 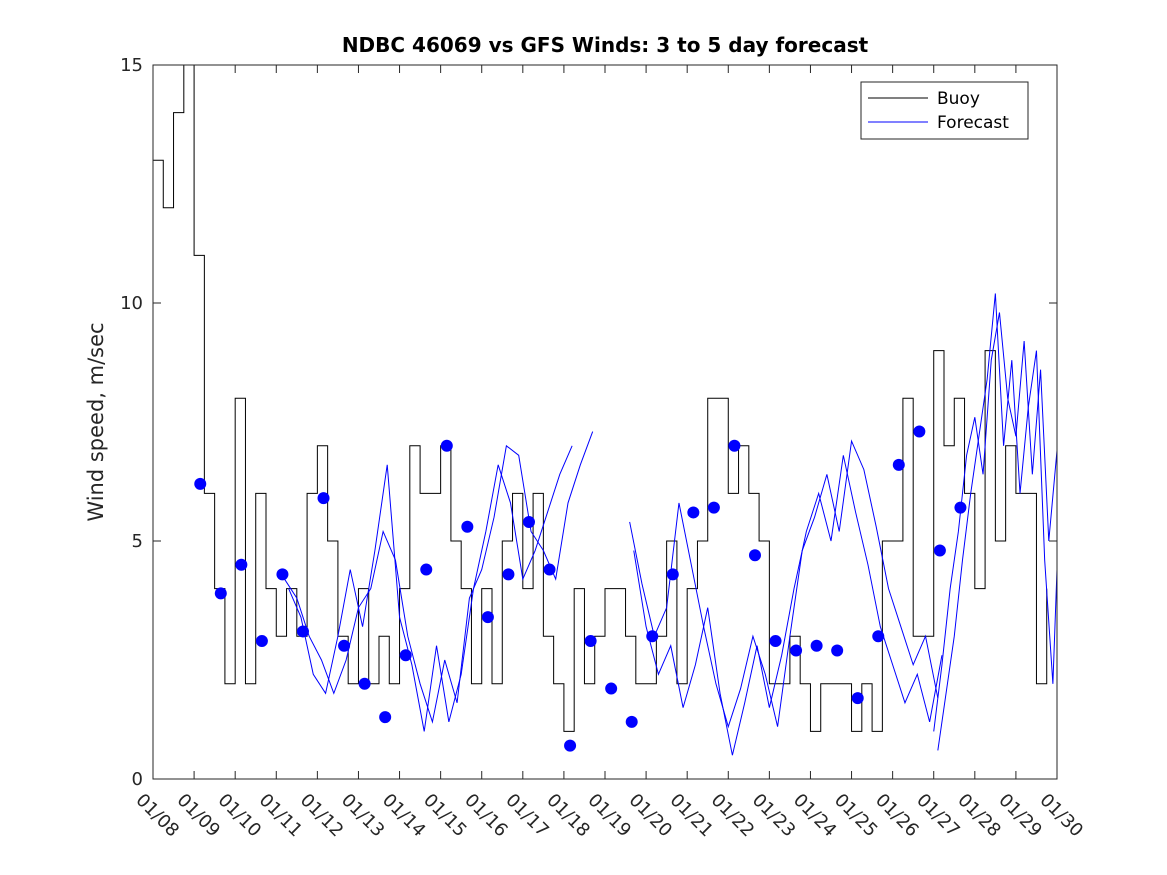 I want to click on x-tick-label: 01/12, so click(x=322, y=816).